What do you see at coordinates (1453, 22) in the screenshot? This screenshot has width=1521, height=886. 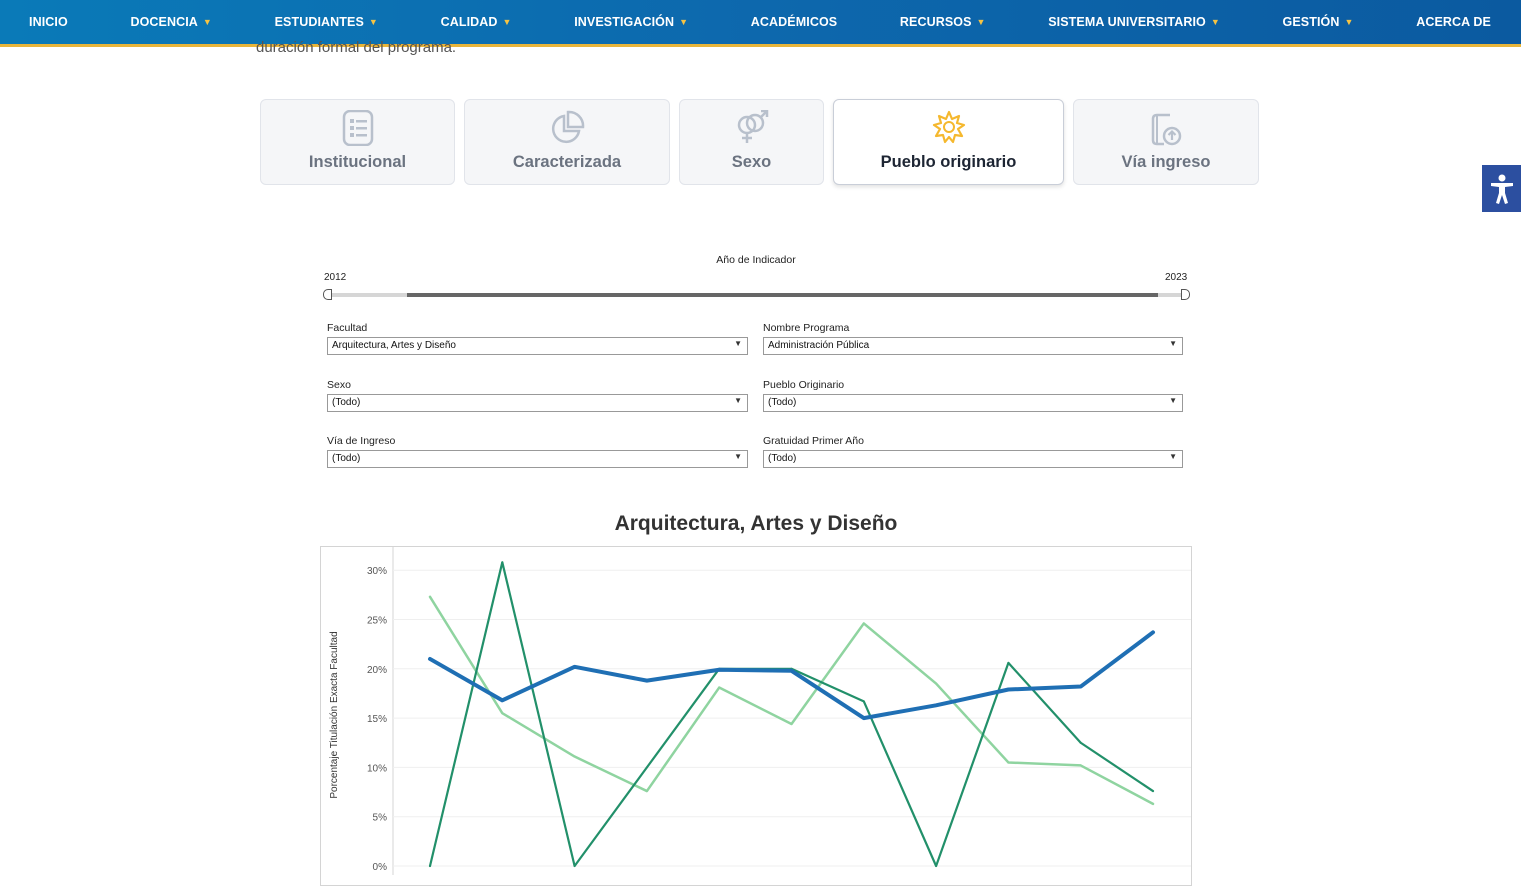 I see `nav-item-acerca-de: ACERCA DE` at bounding box center [1453, 22].